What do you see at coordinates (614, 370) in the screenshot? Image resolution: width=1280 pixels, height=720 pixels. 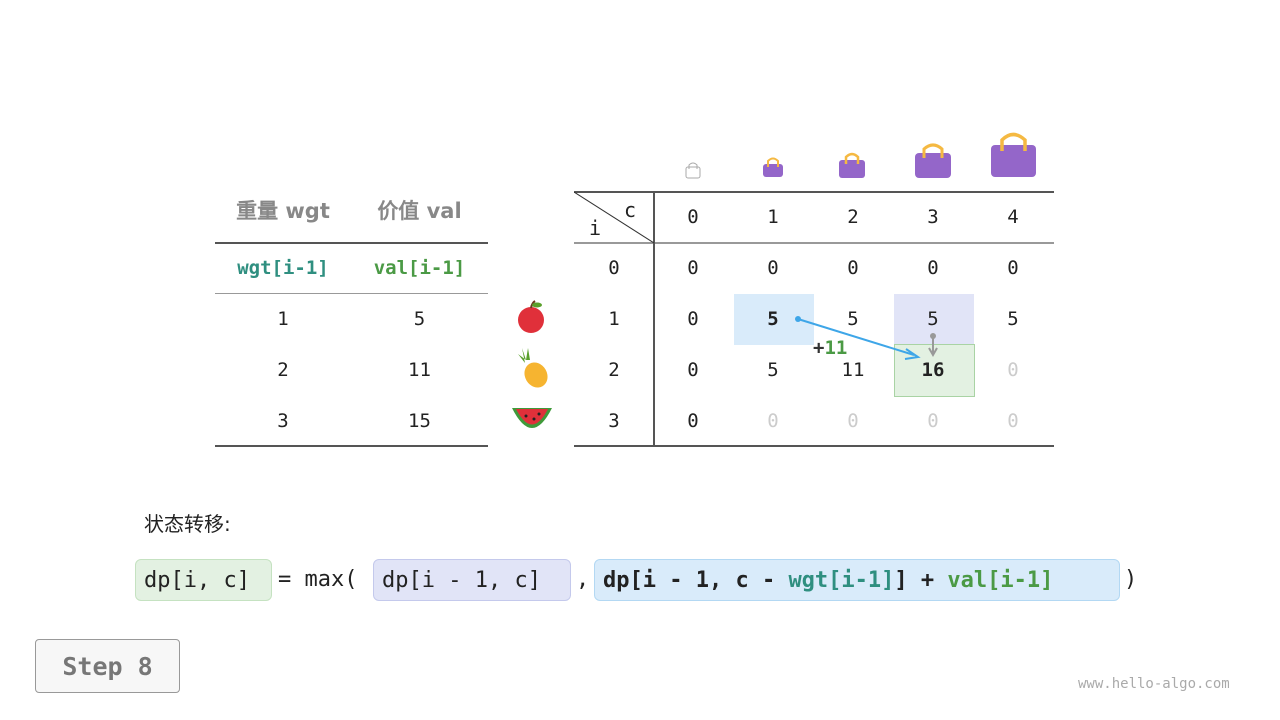 I see `row-header: 2` at bounding box center [614, 370].